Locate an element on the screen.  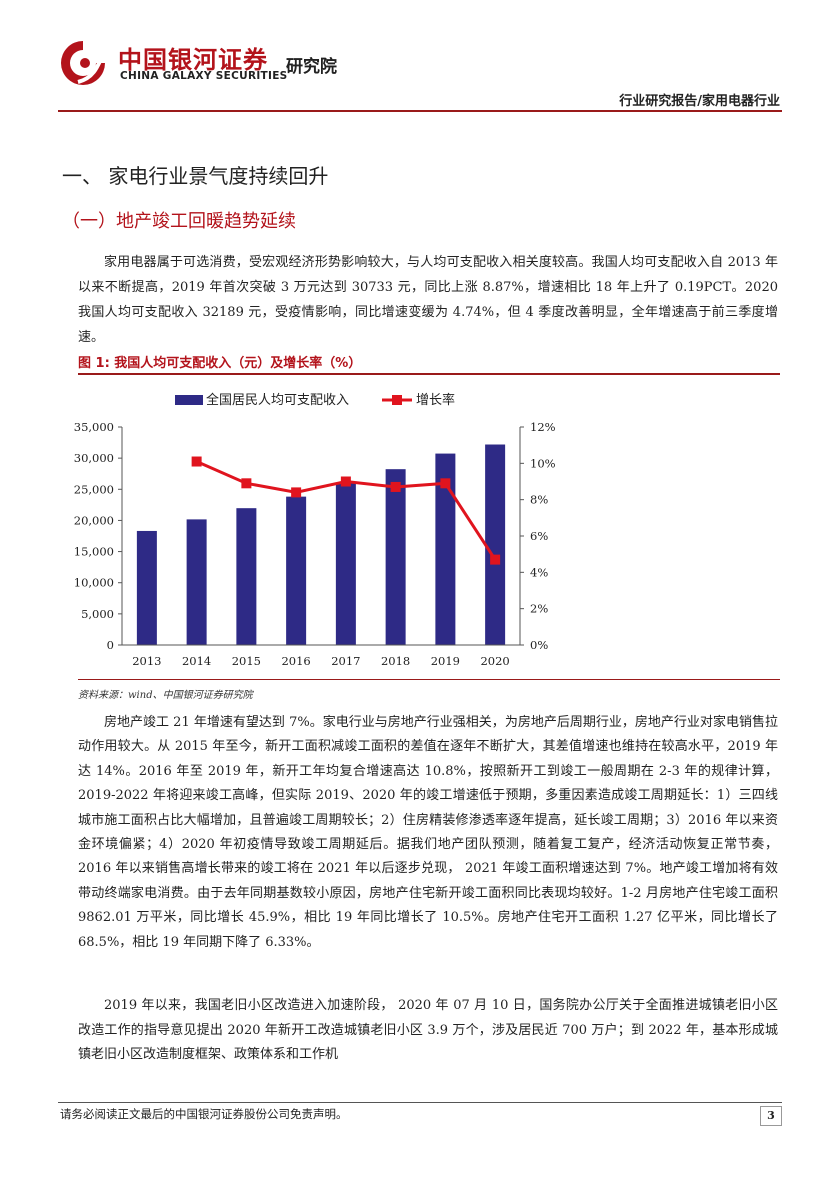
y-right-tick-label: 10% is located at coordinates (543, 463).